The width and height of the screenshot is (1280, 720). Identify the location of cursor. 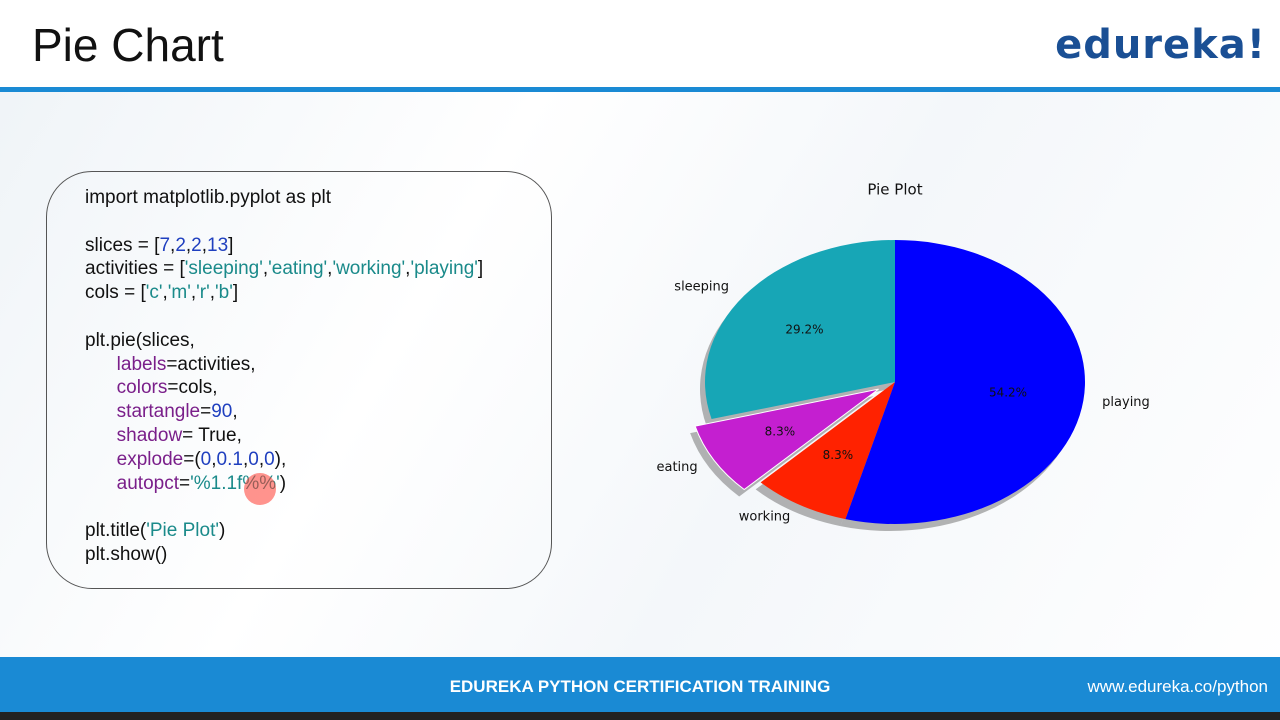
(260, 489).